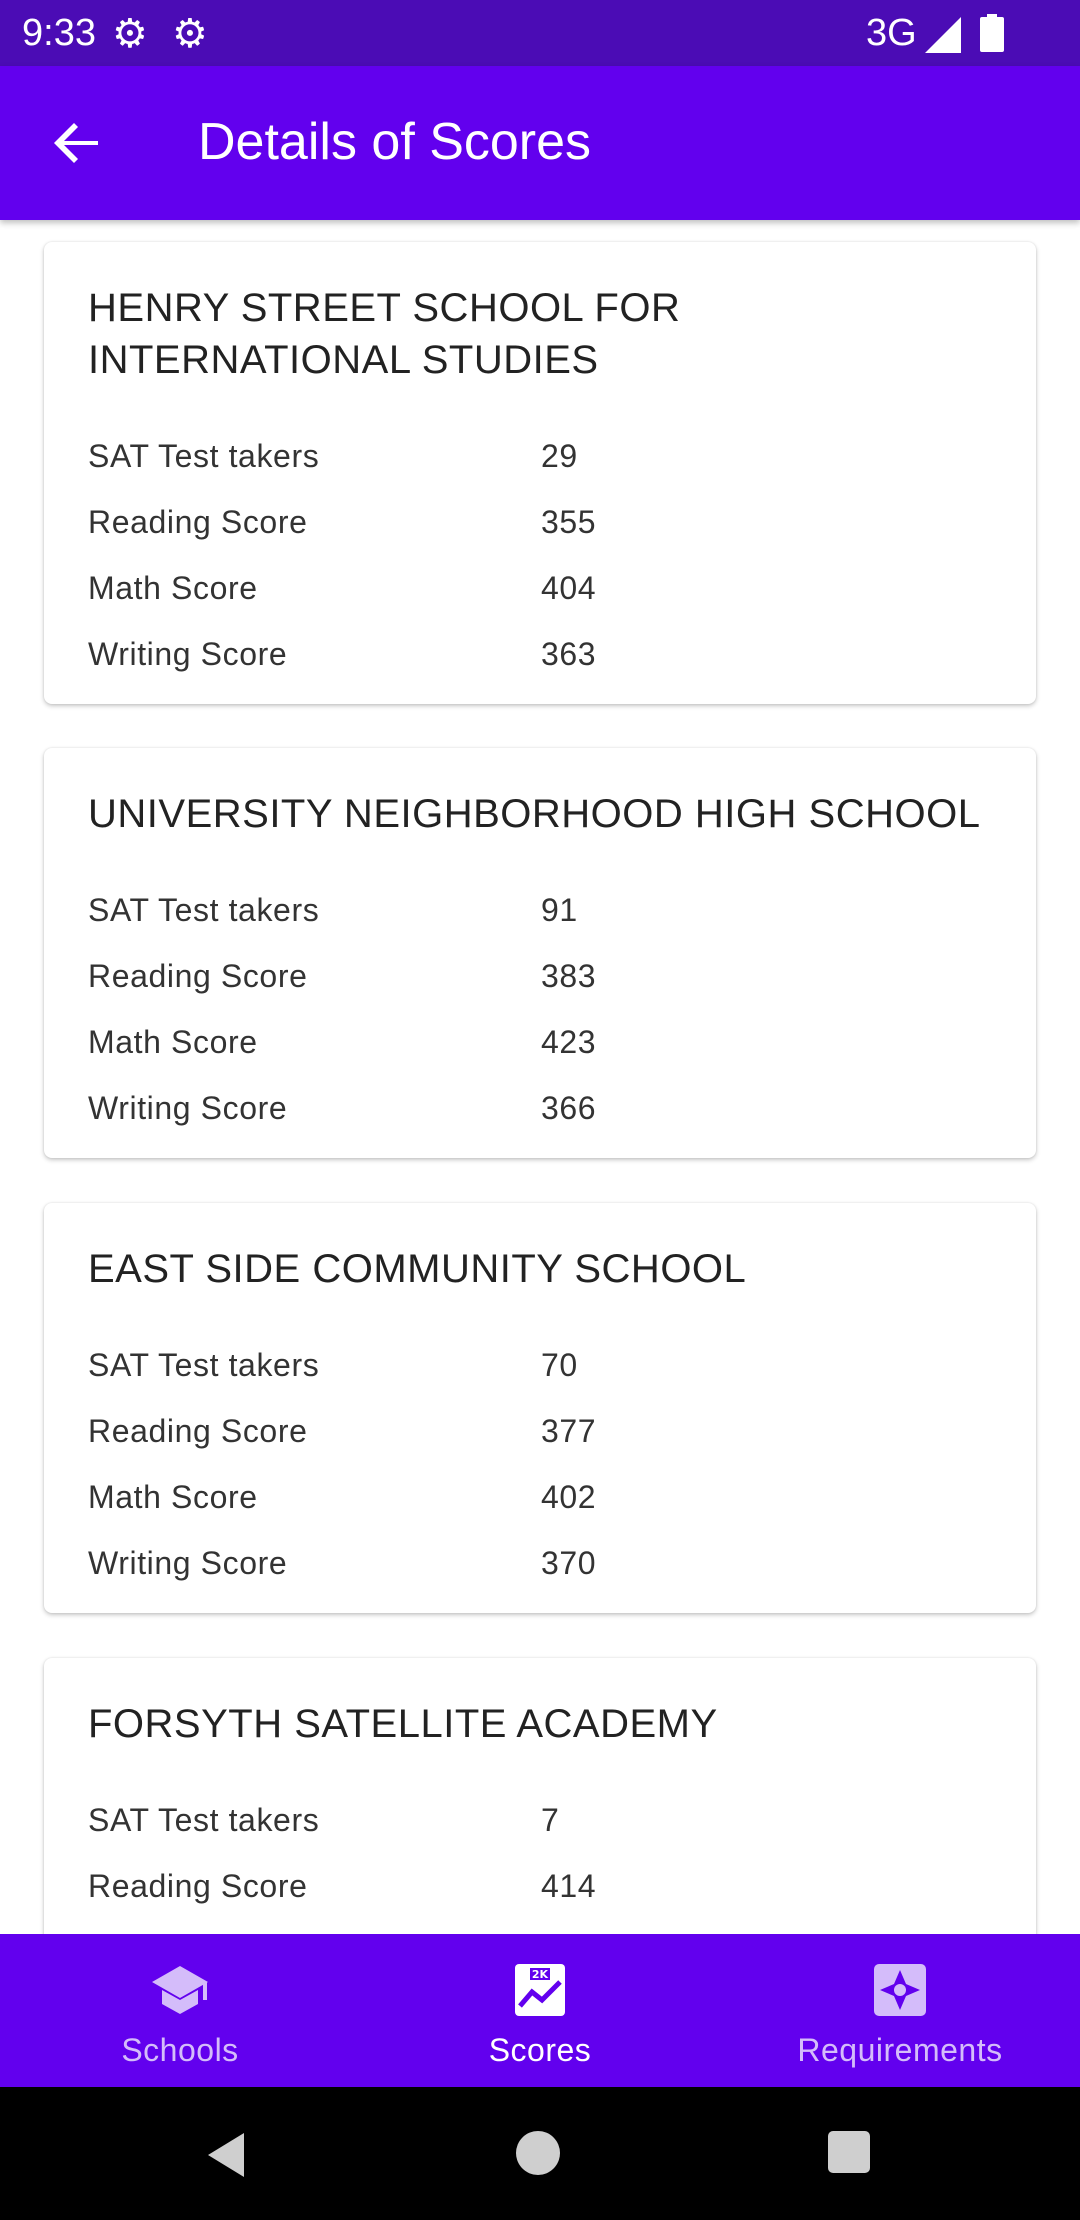 Image resolution: width=1080 pixels, height=2220 pixels. Describe the element at coordinates (559, 456) in the screenshot. I see `row-value: 29` at that location.